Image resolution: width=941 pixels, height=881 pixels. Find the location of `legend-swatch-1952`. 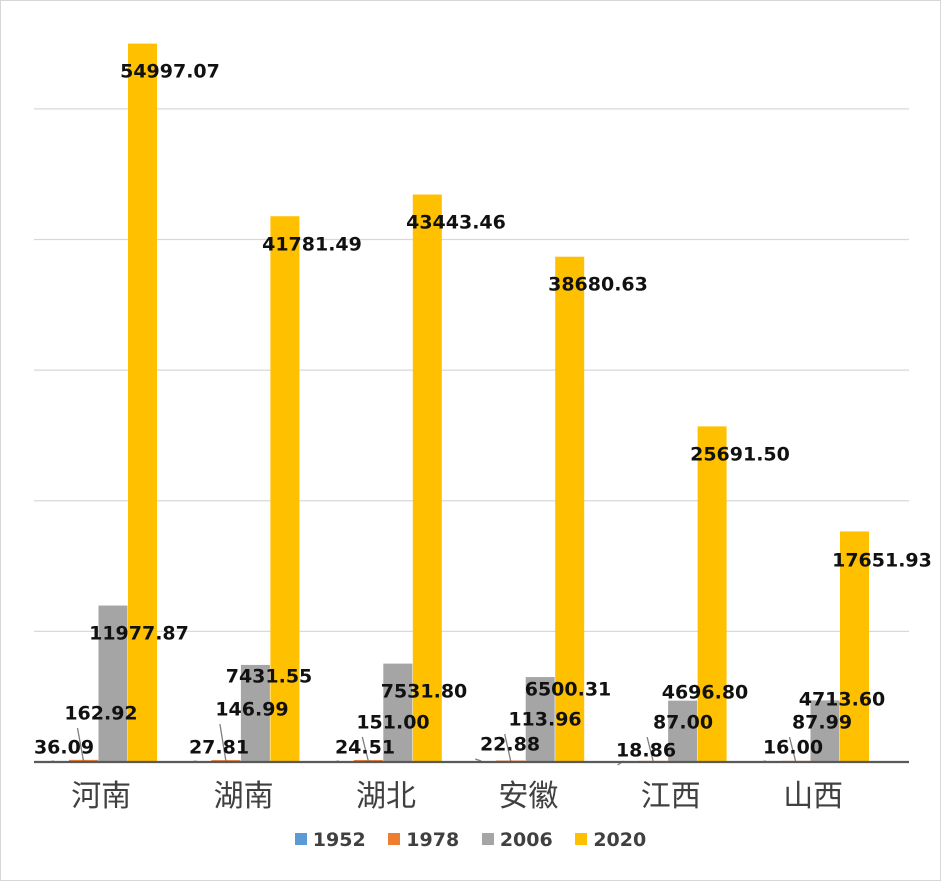

legend-swatch-1952 is located at coordinates (300, 839).